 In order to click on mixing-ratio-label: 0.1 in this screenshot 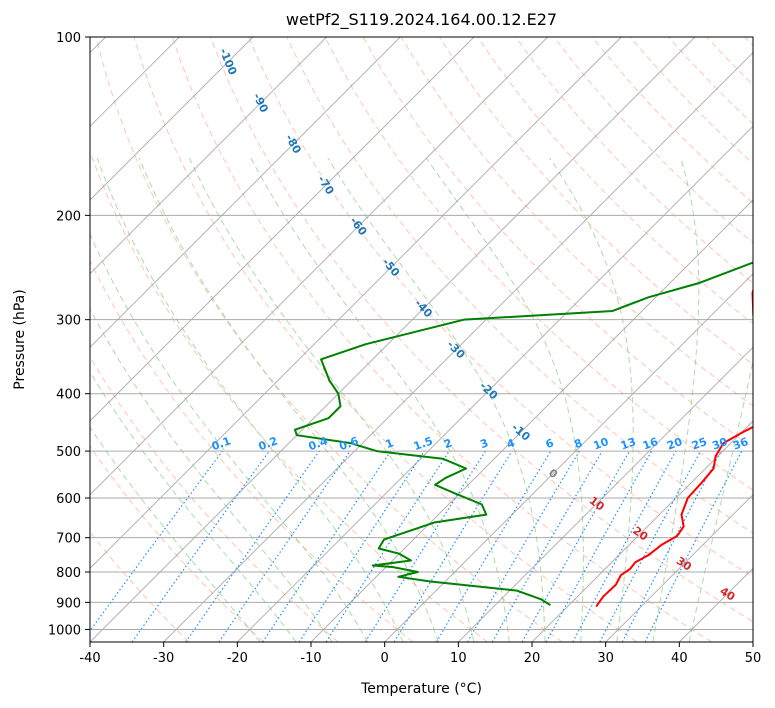, I will do `click(221, 443)`.